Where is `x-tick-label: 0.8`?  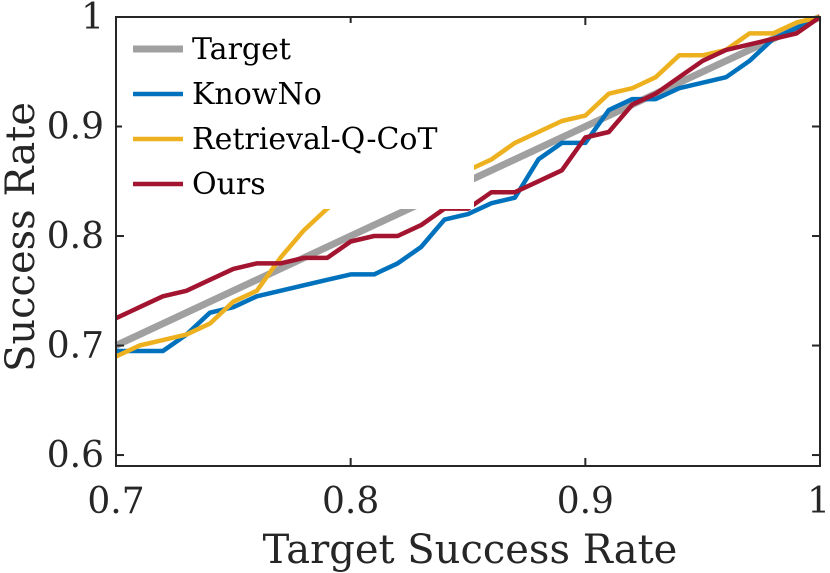 x-tick-label: 0.8 is located at coordinates (350, 501).